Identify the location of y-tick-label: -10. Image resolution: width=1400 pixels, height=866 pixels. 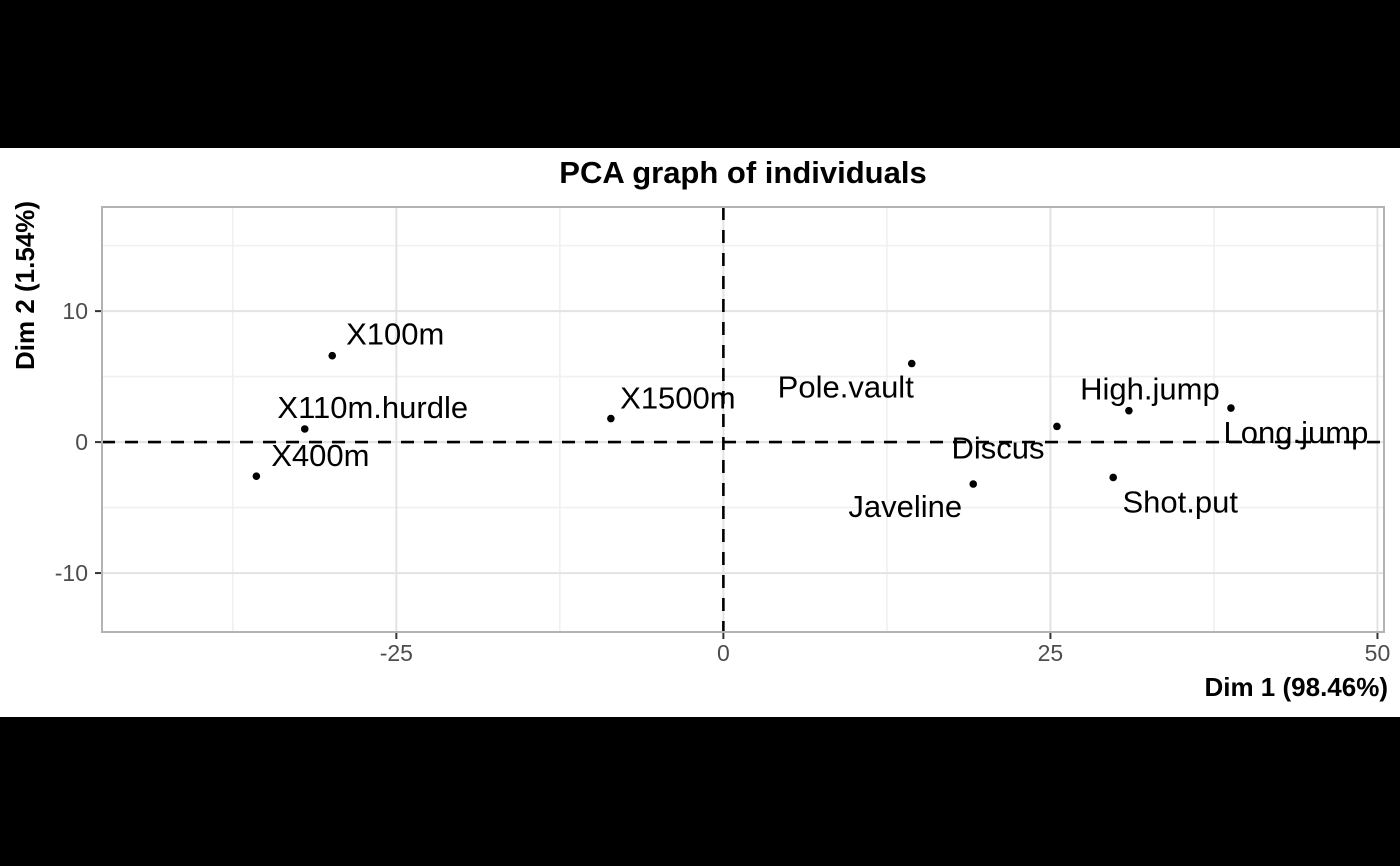
(71, 573).